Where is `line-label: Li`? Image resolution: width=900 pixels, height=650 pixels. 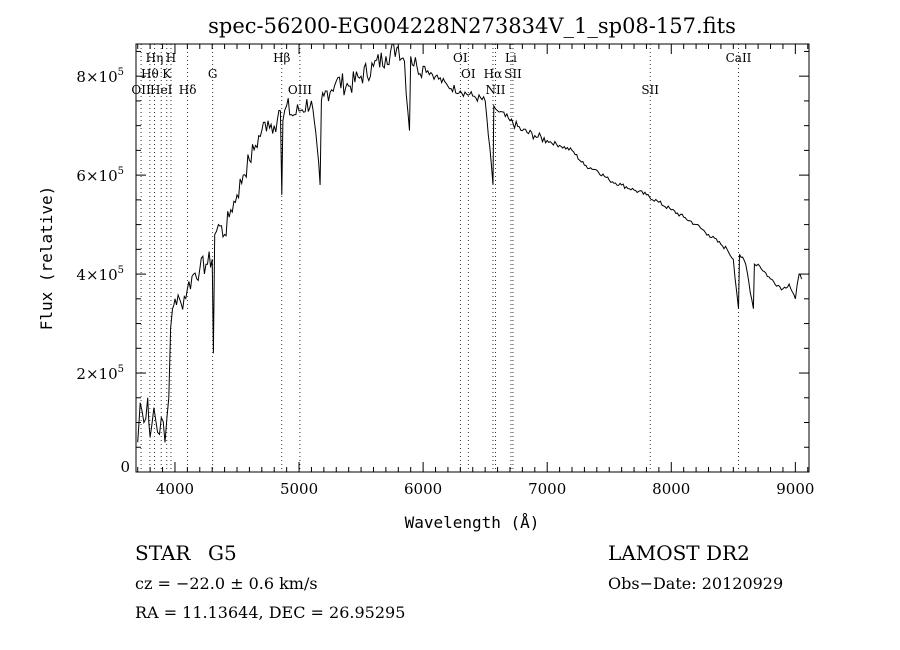
line-label: Li is located at coordinates (511, 58).